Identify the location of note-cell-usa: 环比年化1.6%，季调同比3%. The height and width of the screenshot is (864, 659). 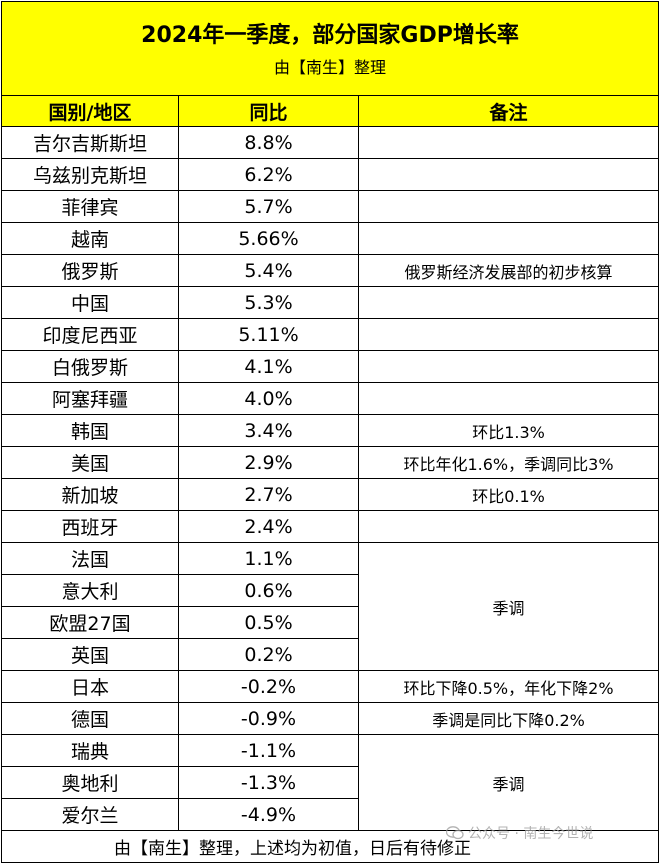
(508, 462).